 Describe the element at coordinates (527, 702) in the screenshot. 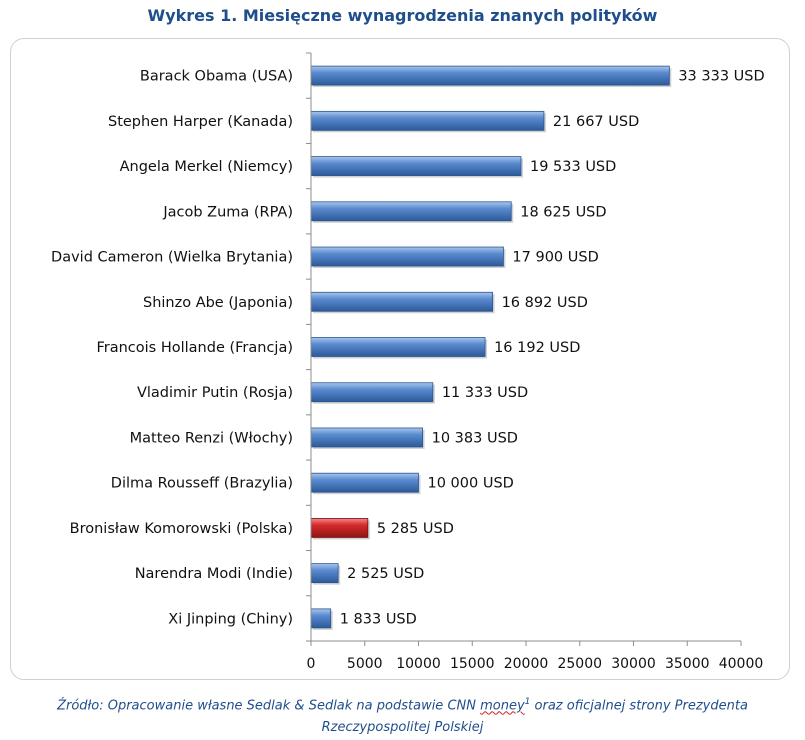

I see `source-footnote-mark: 1` at that location.